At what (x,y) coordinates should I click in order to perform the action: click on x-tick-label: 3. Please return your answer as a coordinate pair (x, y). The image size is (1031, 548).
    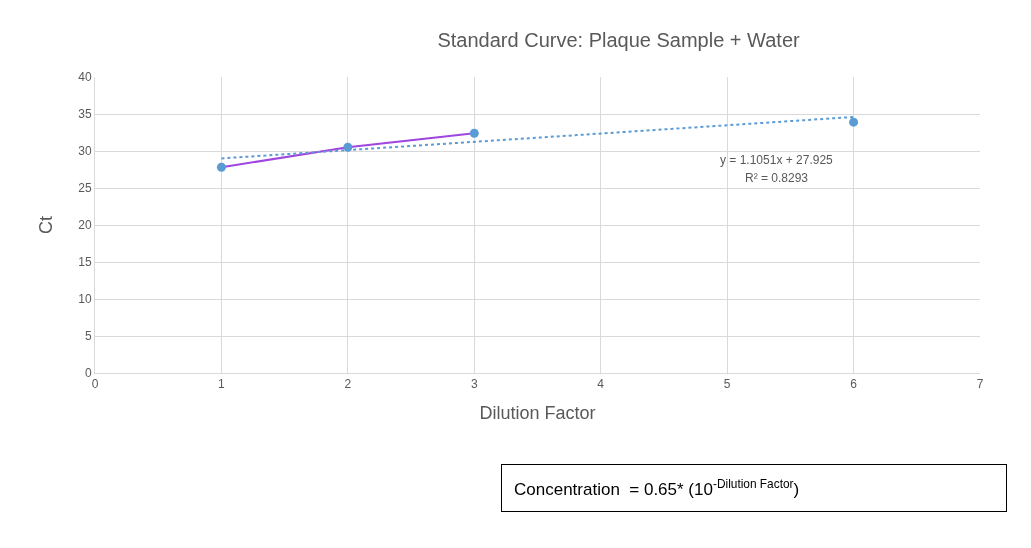
    Looking at the image, I should click on (474, 384).